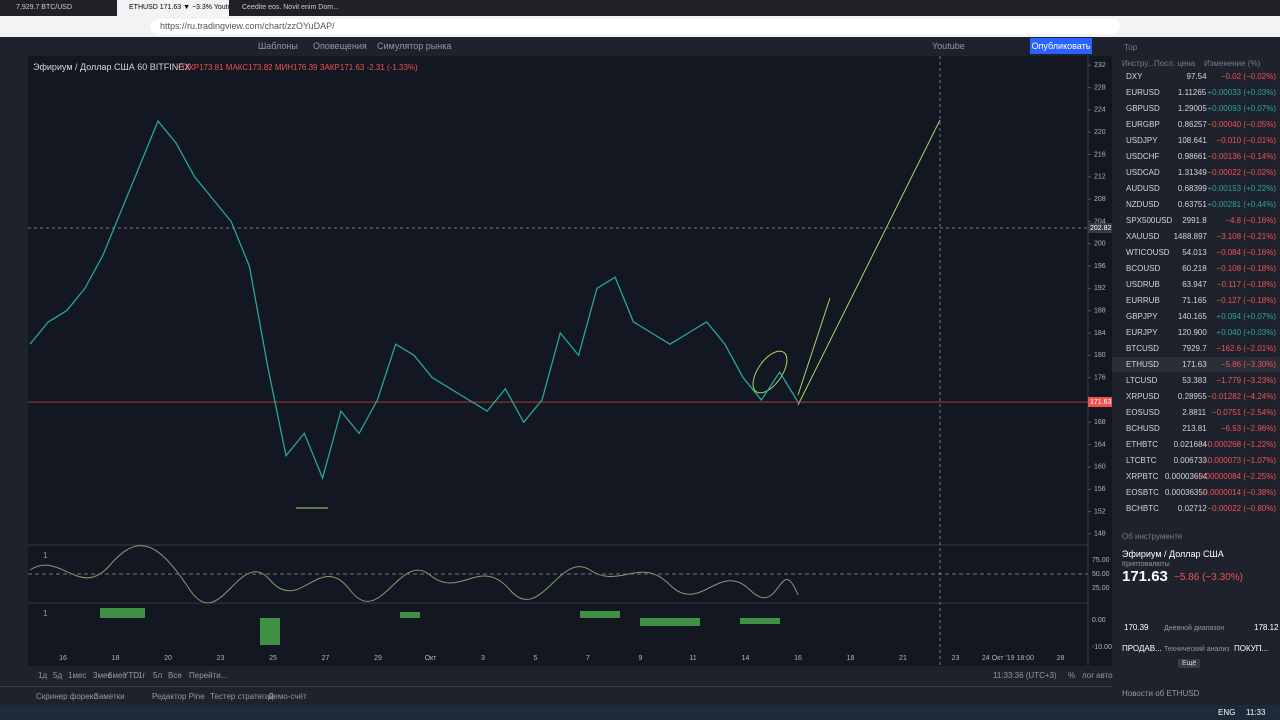 This screenshot has width=1280, height=720. Describe the element at coordinates (1008, 658) in the screenshot. I see `x-tick-label: 24 Окт '19 18:00` at that location.